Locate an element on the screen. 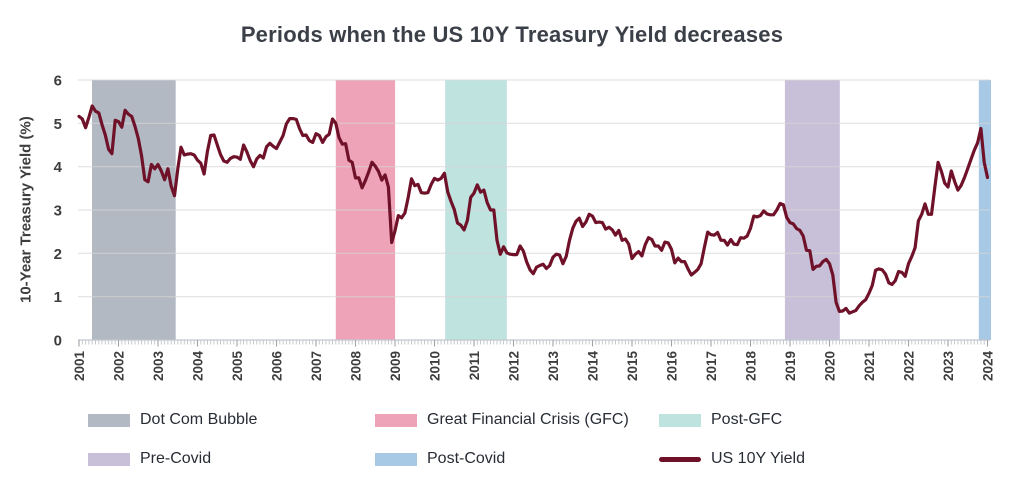 The image size is (1024, 493). svg-text: 4 is located at coordinates (58, 167).